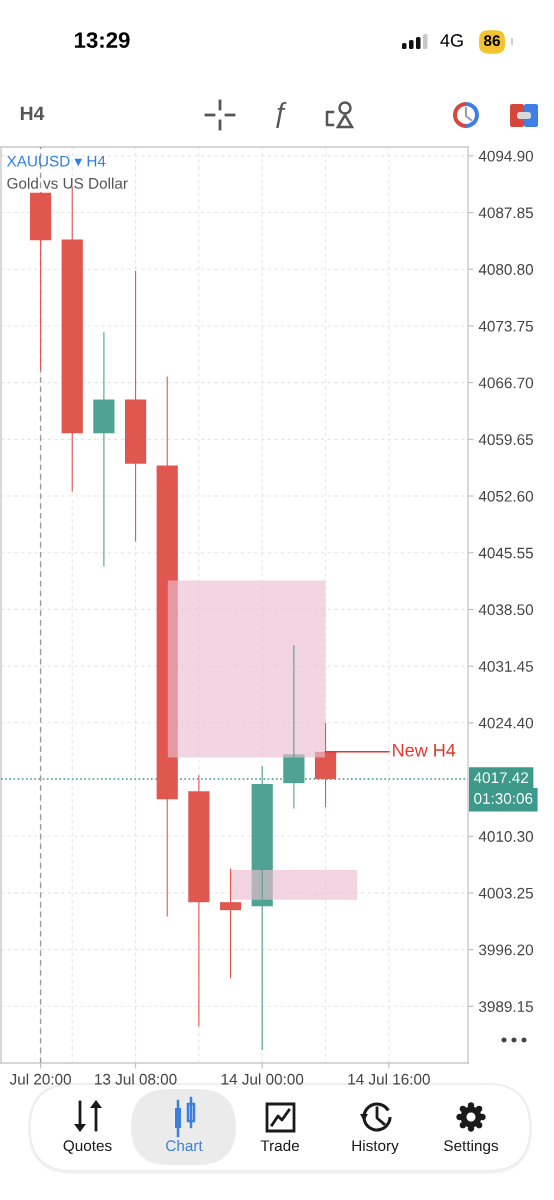 Image resolution: width=554 pixels, height=1200 pixels. Describe the element at coordinates (451, 40) in the screenshot. I see `text: 4G` at that location.